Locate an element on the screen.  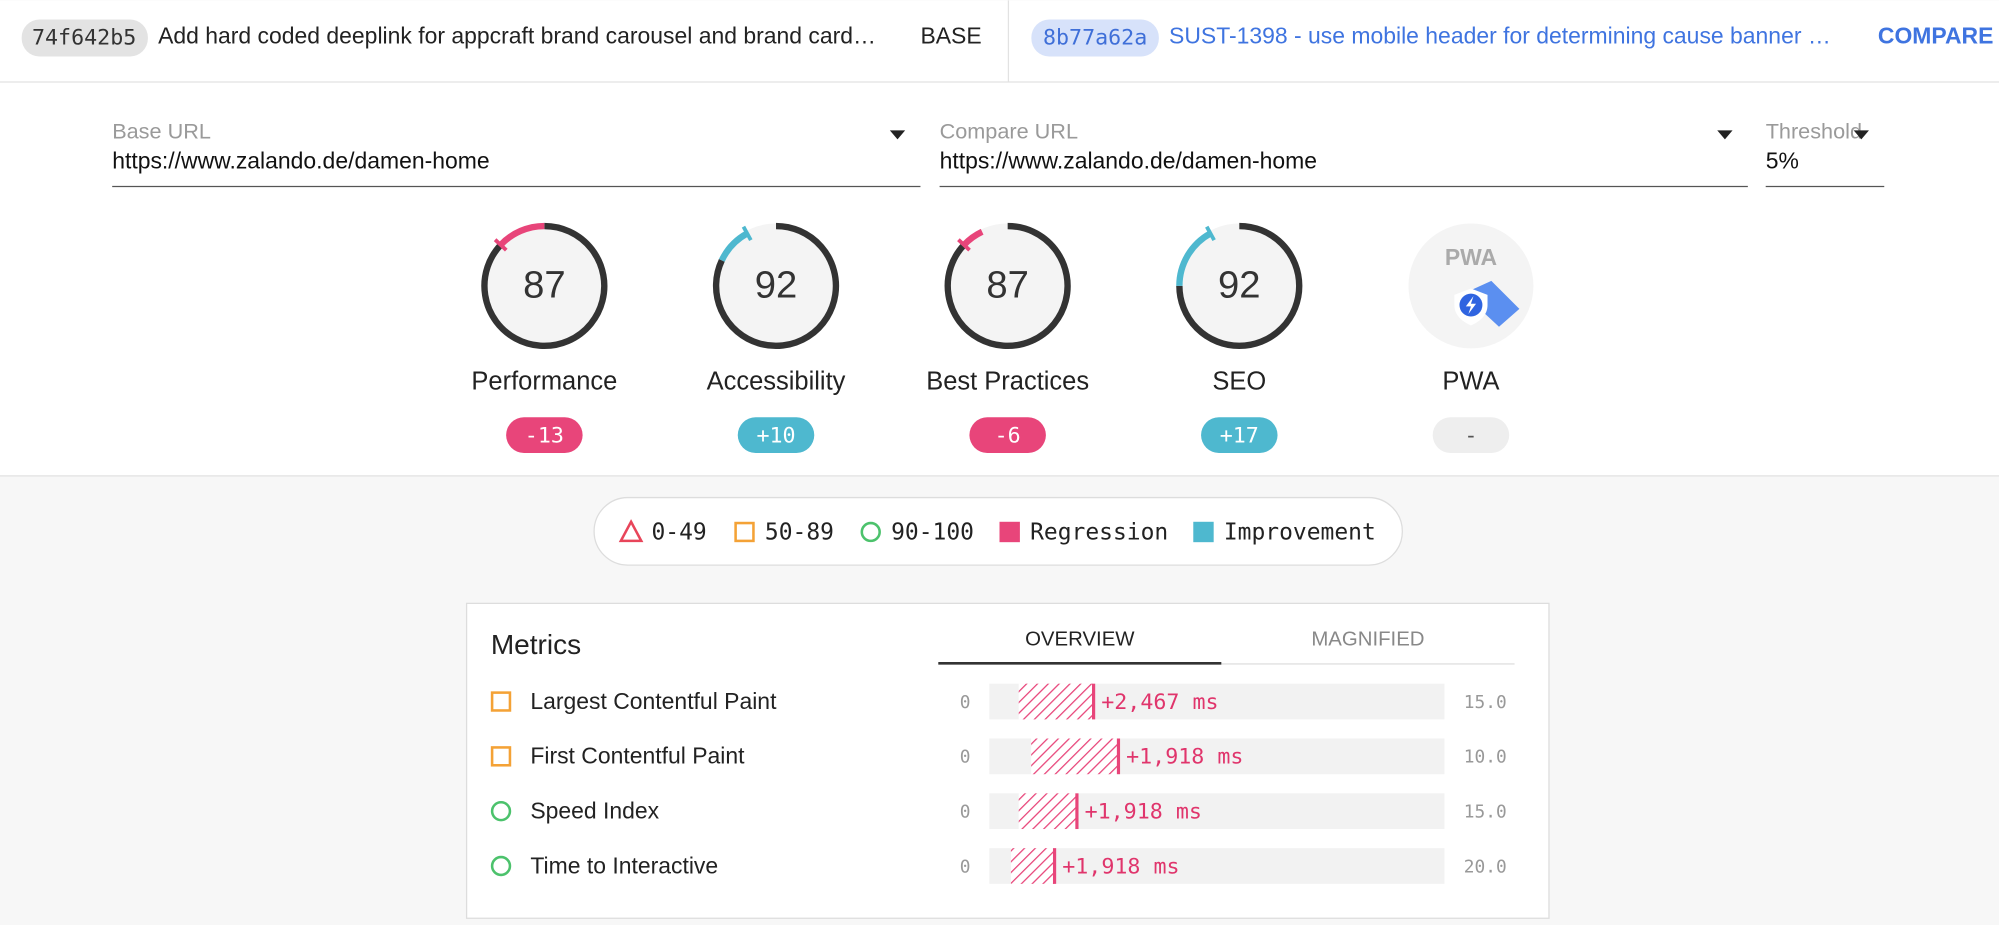
category-name: Accessibility is located at coordinates (776, 382).